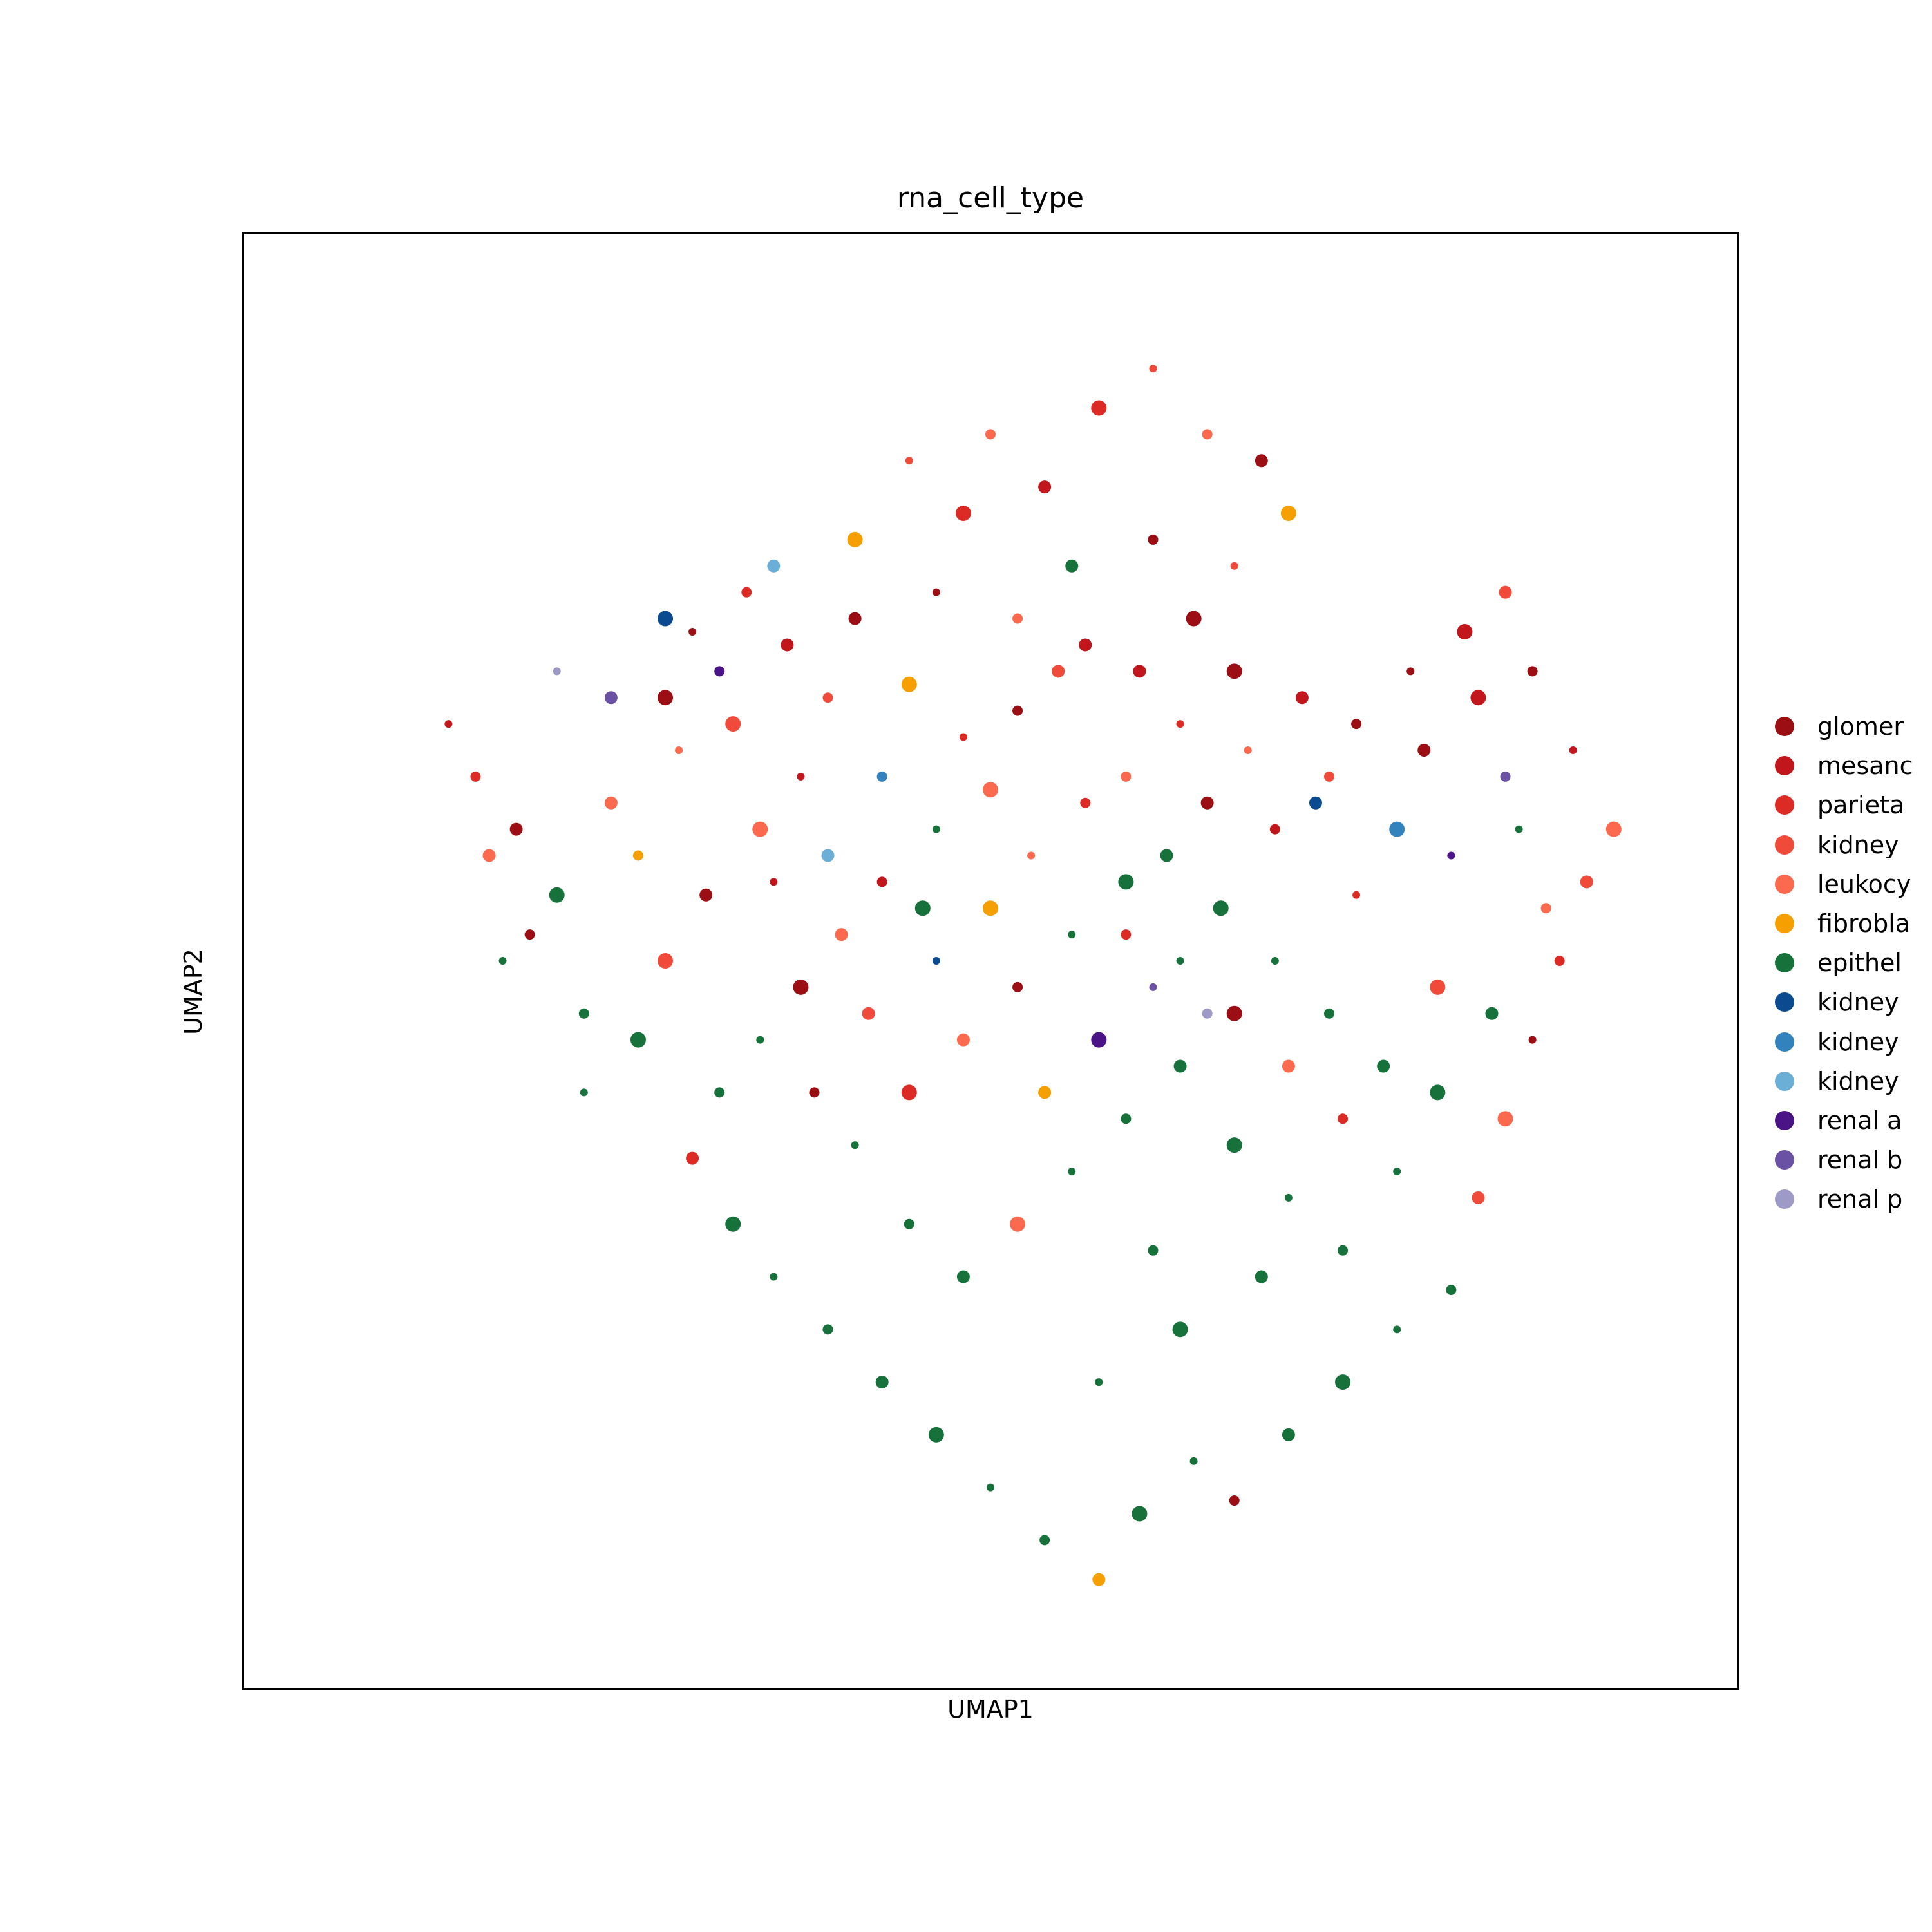  What do you see at coordinates (1860, 1199) in the screenshot?
I see `legend-label: renal p` at bounding box center [1860, 1199].